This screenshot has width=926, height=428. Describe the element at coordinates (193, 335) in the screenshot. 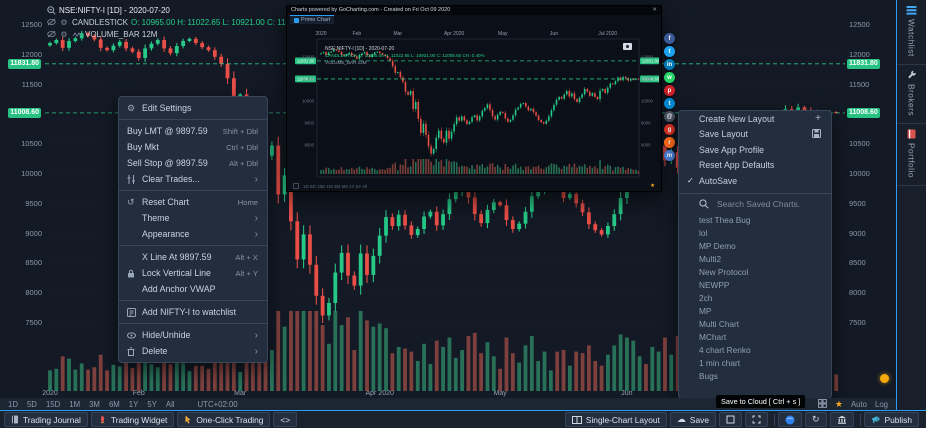

I see `context-menu-item-hide-unhide: Hide/Unhide ›` at that location.